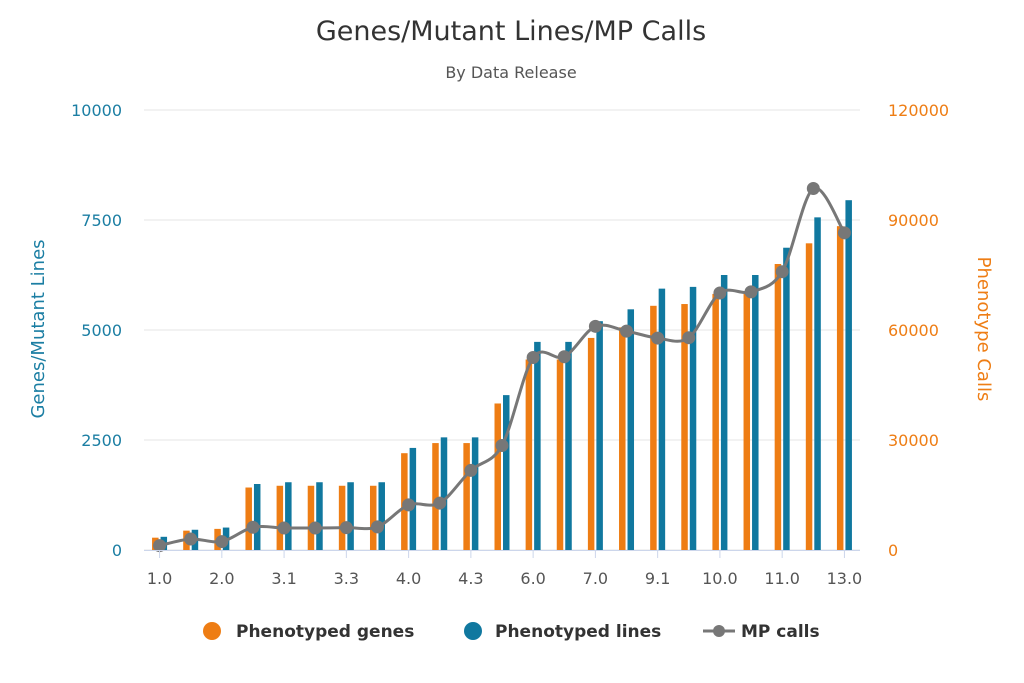  I want to click on right-axis-title: Phenotype Calls, so click(983, 329).